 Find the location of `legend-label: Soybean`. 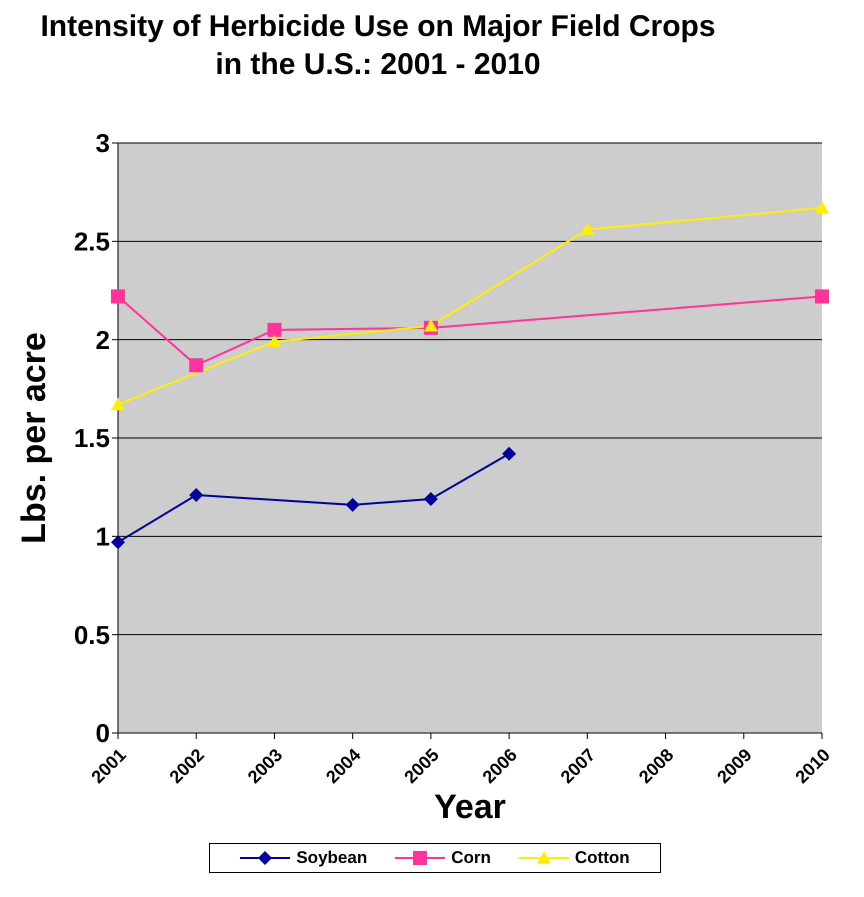

legend-label: Soybean is located at coordinates (332, 858).